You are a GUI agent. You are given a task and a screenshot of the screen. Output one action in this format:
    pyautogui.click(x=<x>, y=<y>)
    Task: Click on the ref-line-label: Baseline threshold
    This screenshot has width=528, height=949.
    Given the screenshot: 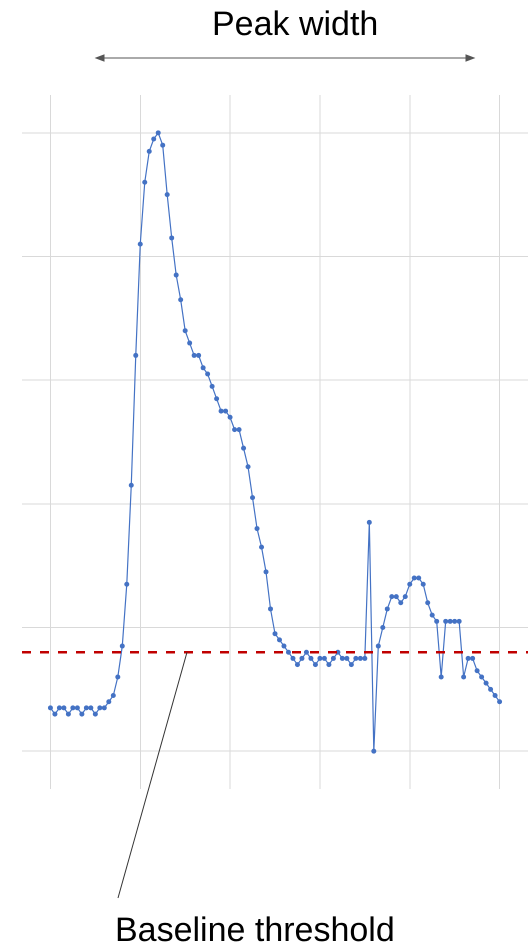 What is the action you would take?
    pyautogui.click(x=255, y=930)
    